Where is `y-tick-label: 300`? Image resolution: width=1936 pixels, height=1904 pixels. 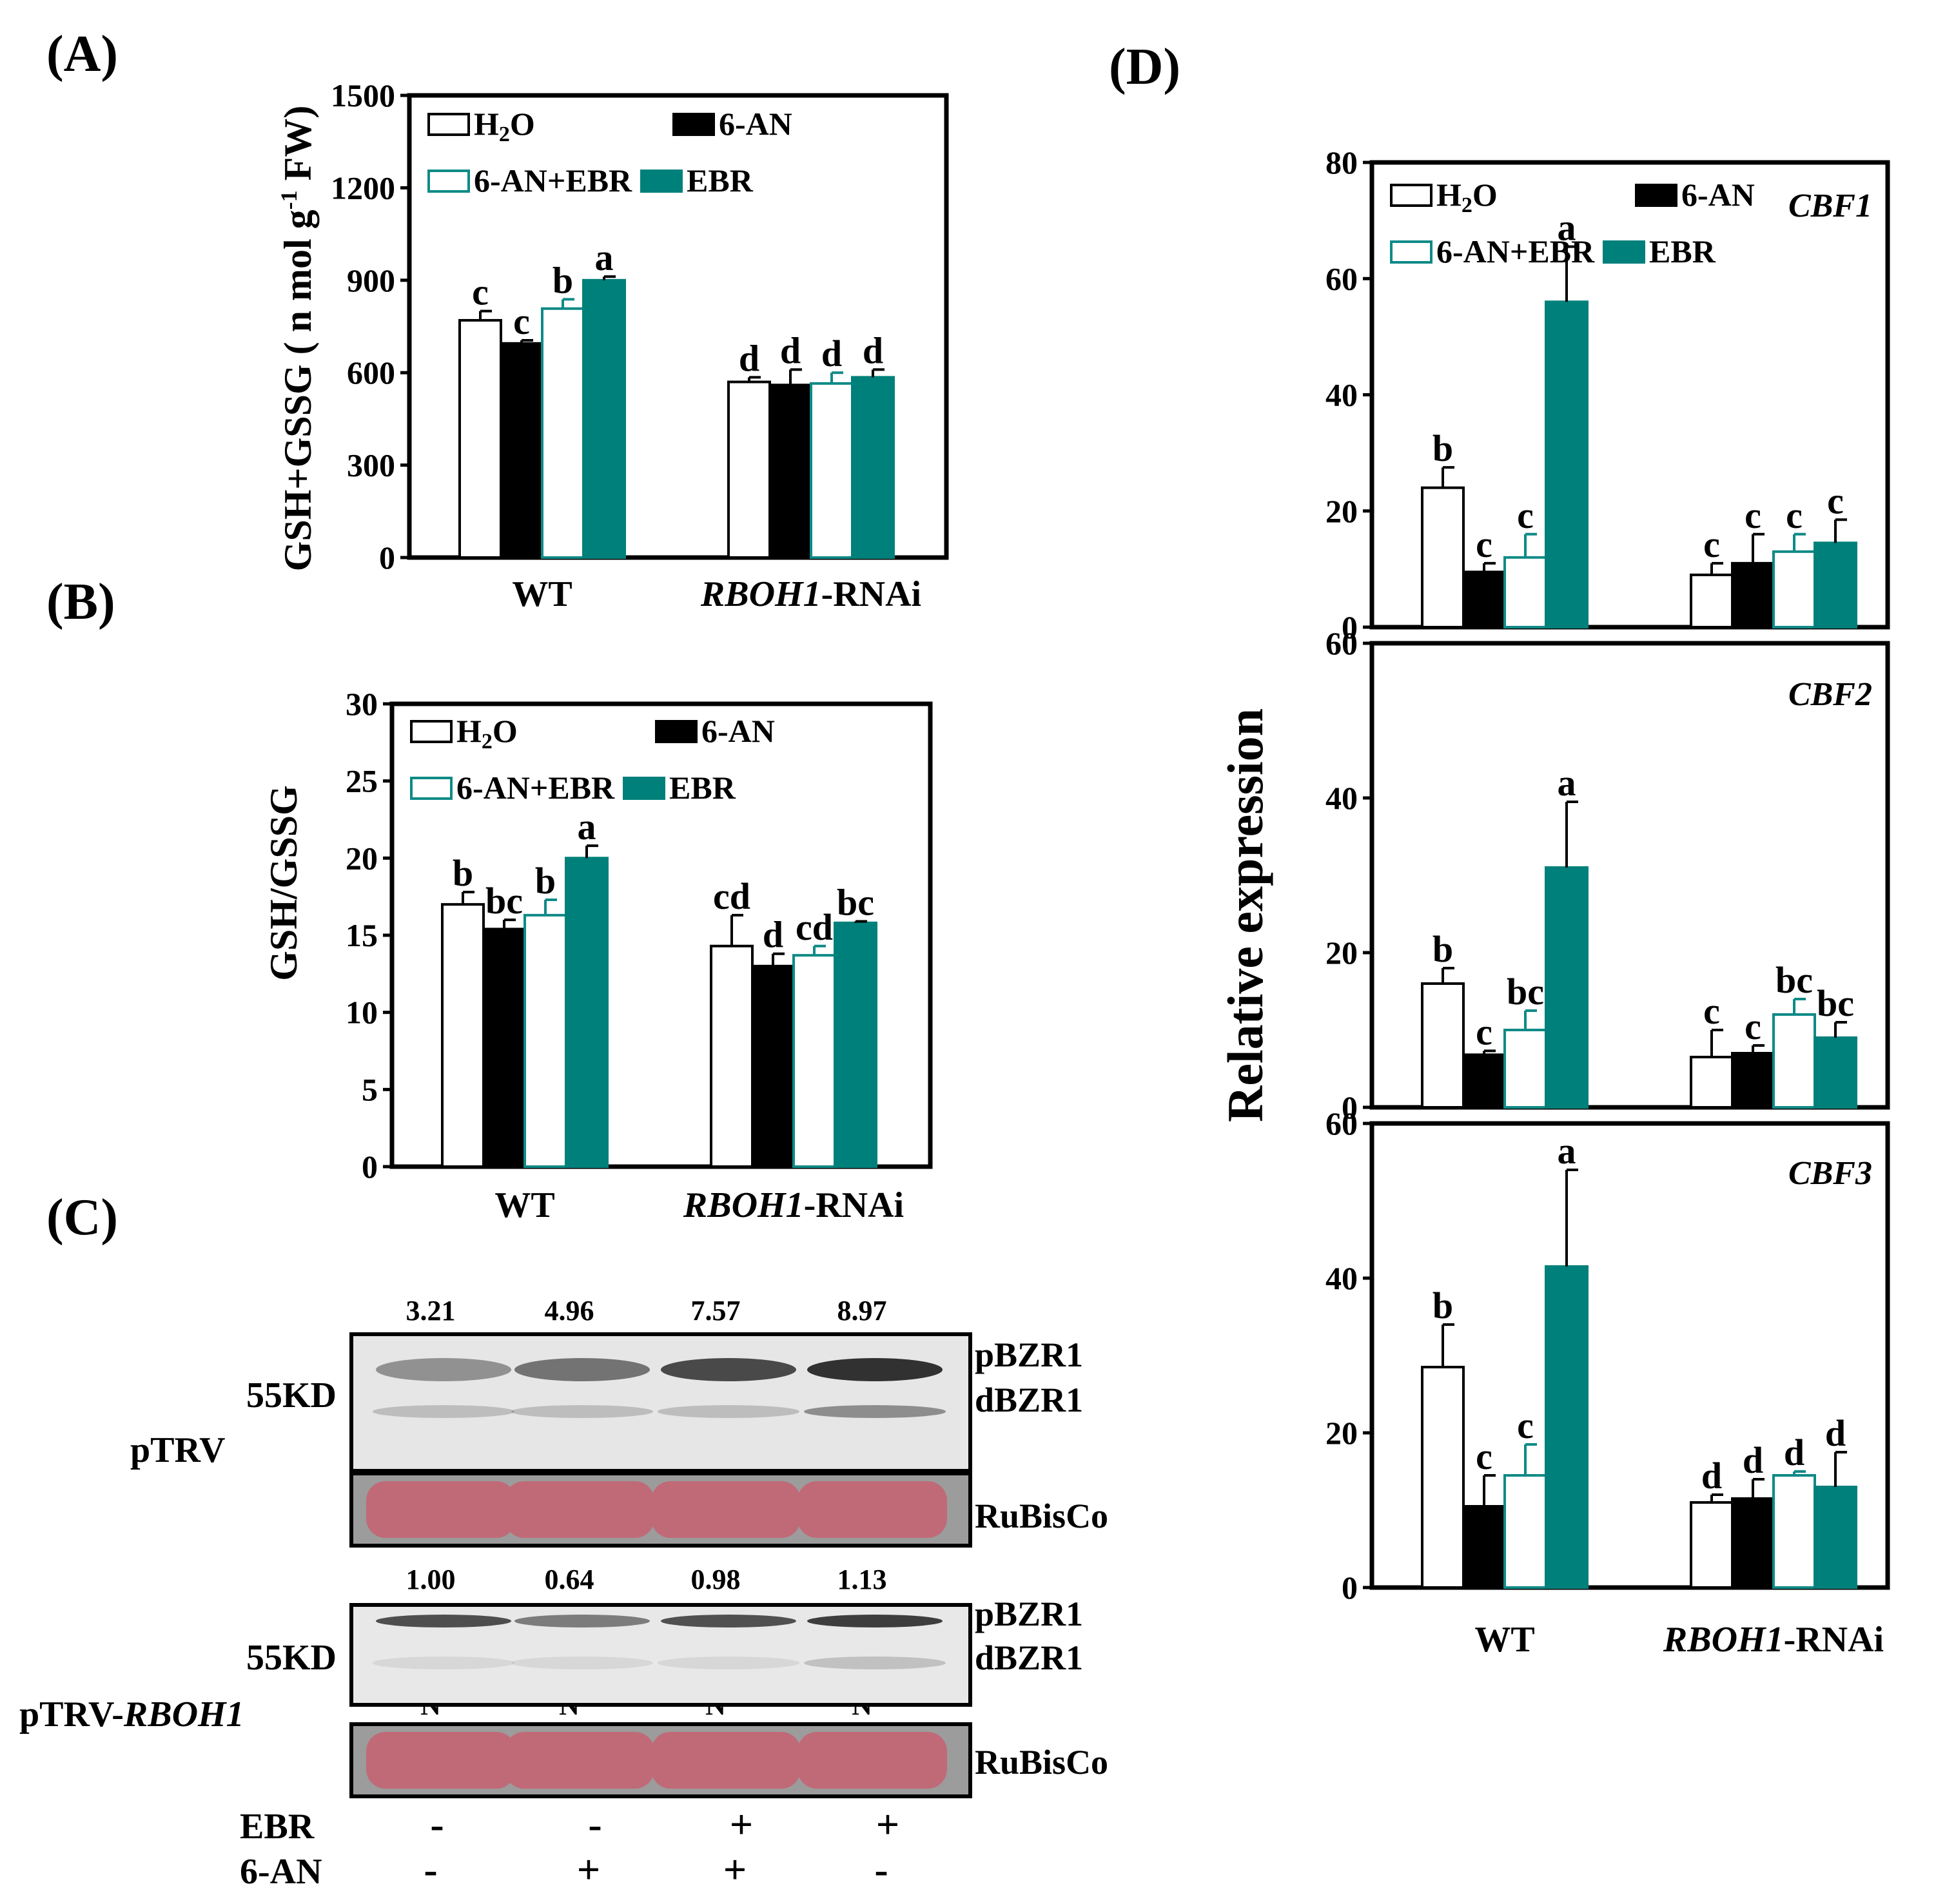
y-tick-label: 300 is located at coordinates (371, 465).